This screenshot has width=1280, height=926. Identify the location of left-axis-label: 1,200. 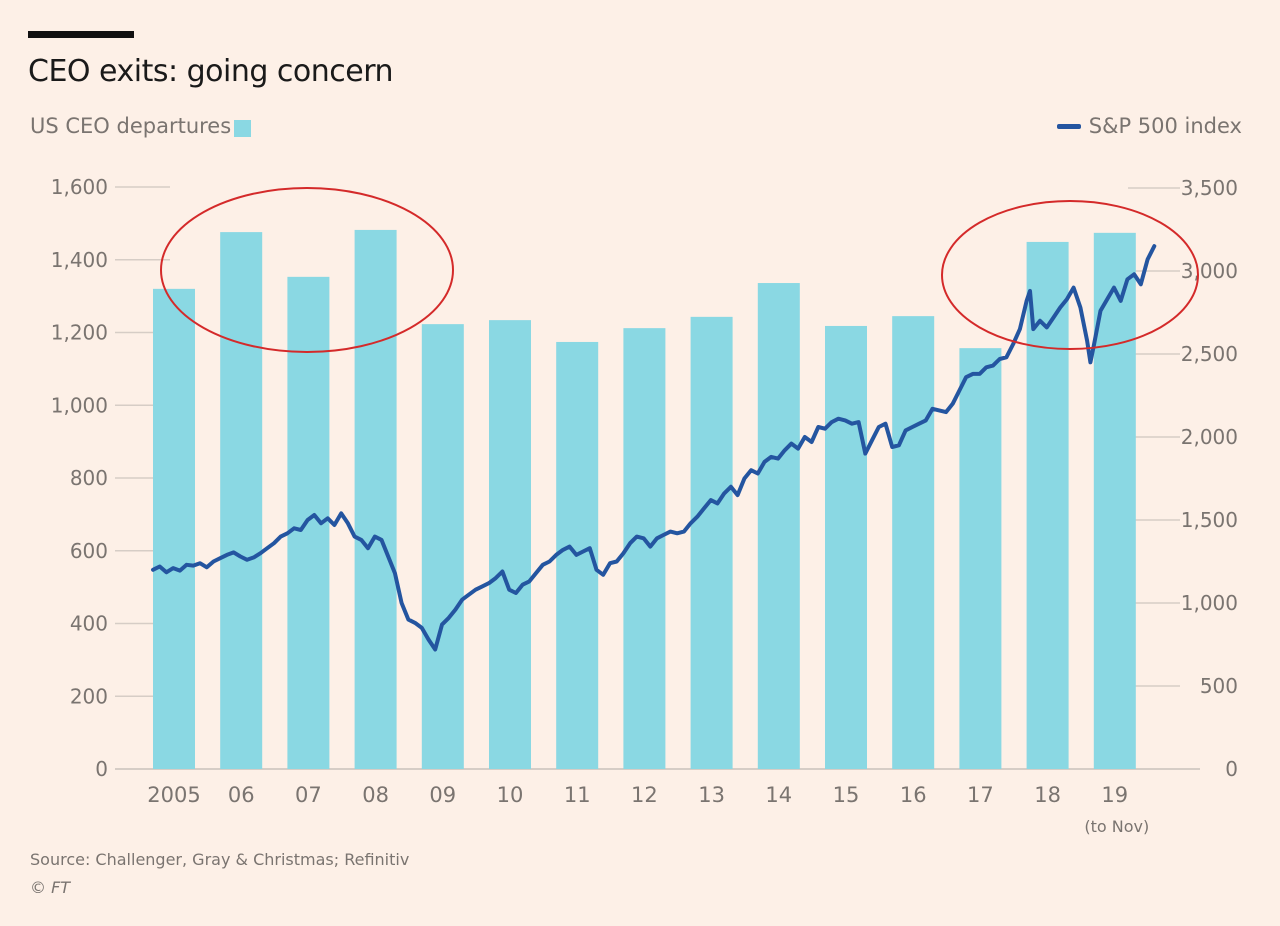
(79, 333).